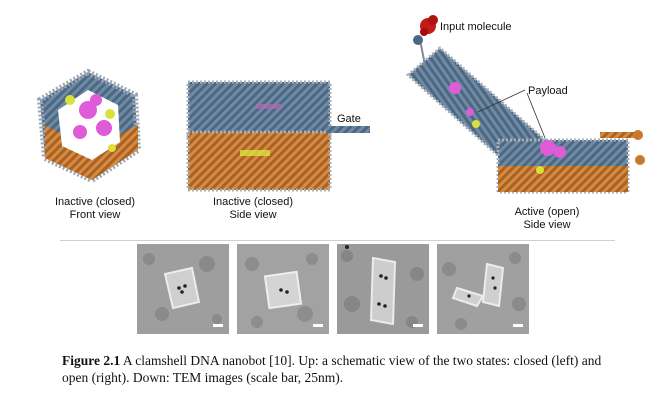 The width and height of the screenshot is (671, 407). What do you see at coordinates (501, 101) in the screenshot?
I see `payload-leader-line` at bounding box center [501, 101].